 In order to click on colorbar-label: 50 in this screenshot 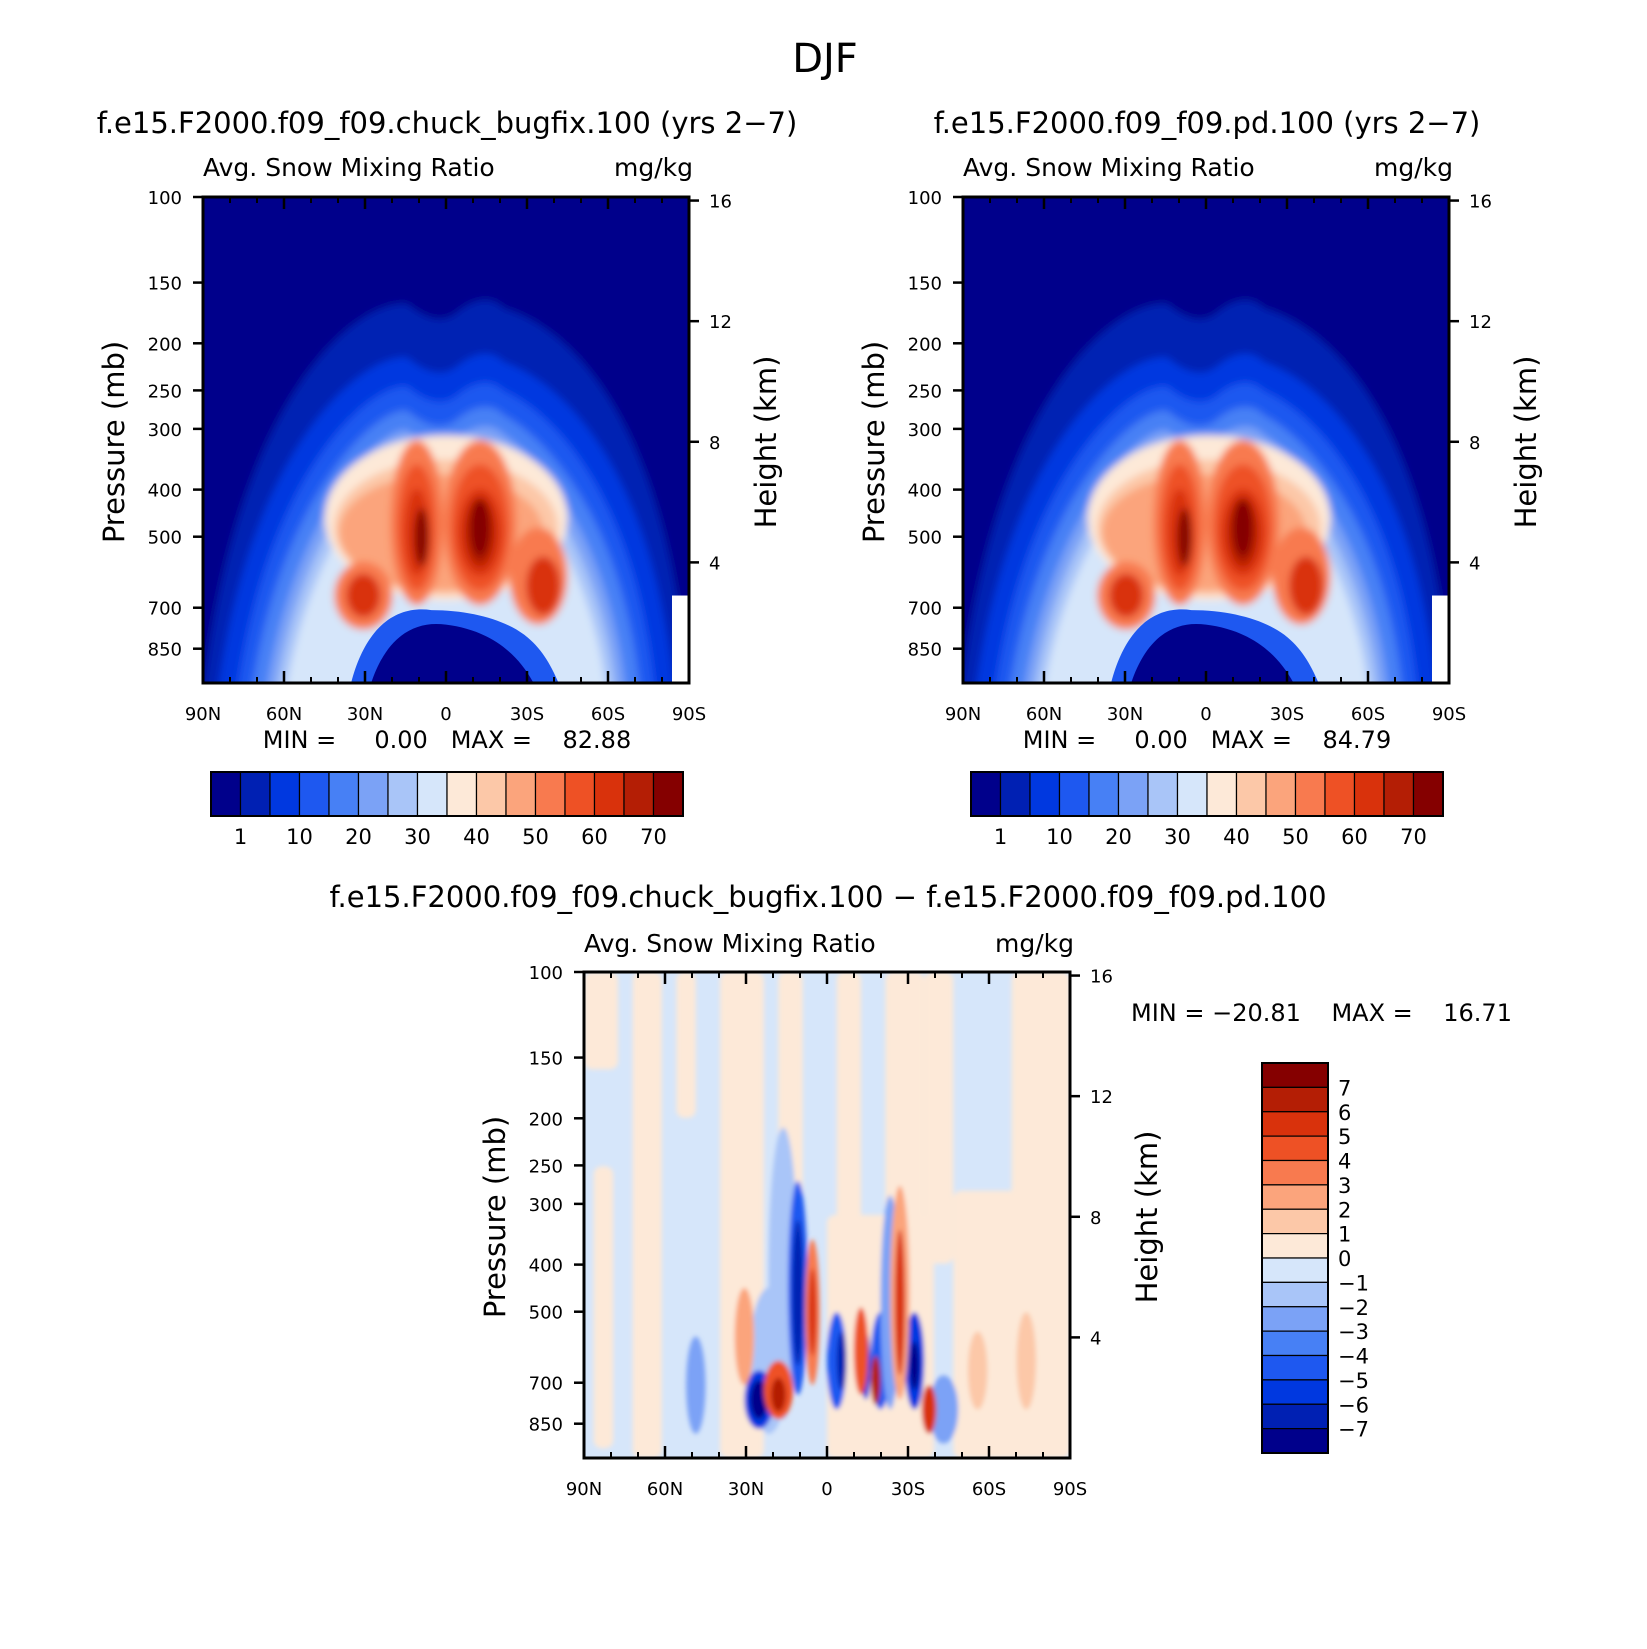, I will do `click(1295, 837)`.